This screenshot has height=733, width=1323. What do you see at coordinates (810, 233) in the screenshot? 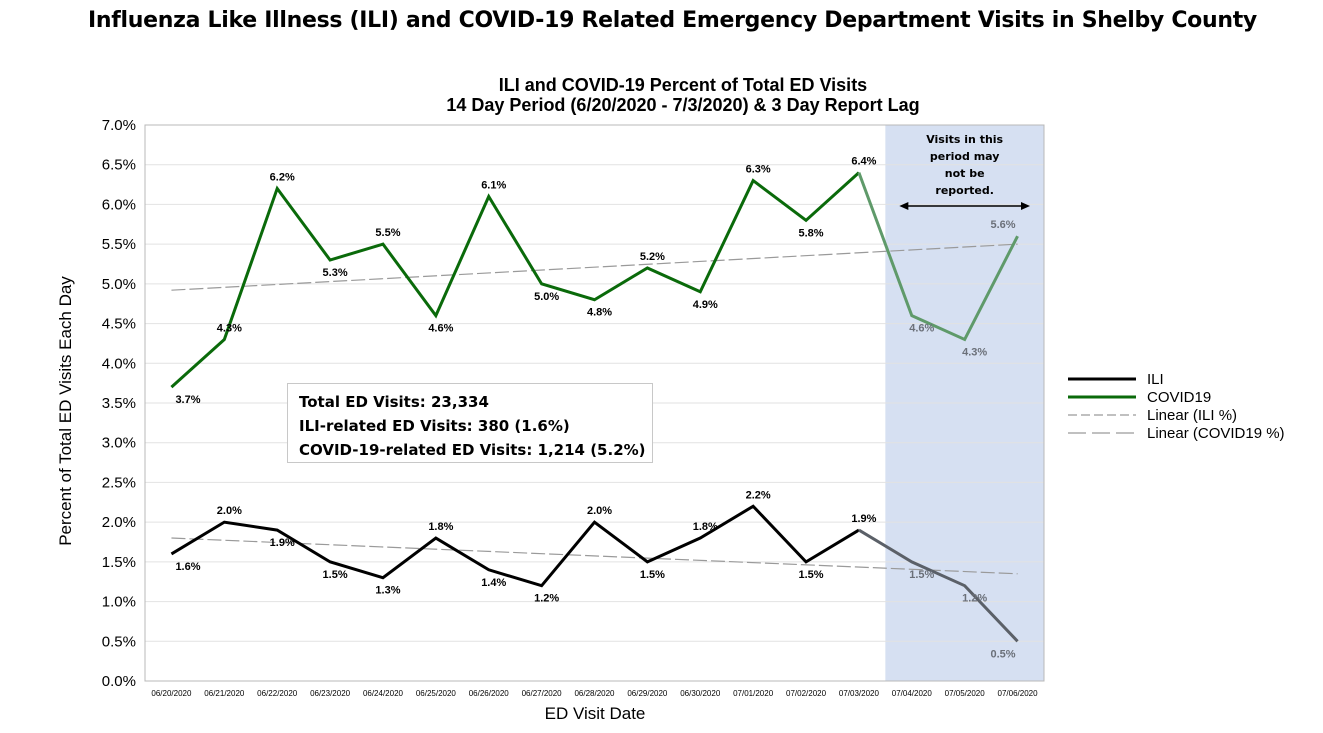
I see `data-label: 5.8%` at bounding box center [810, 233].